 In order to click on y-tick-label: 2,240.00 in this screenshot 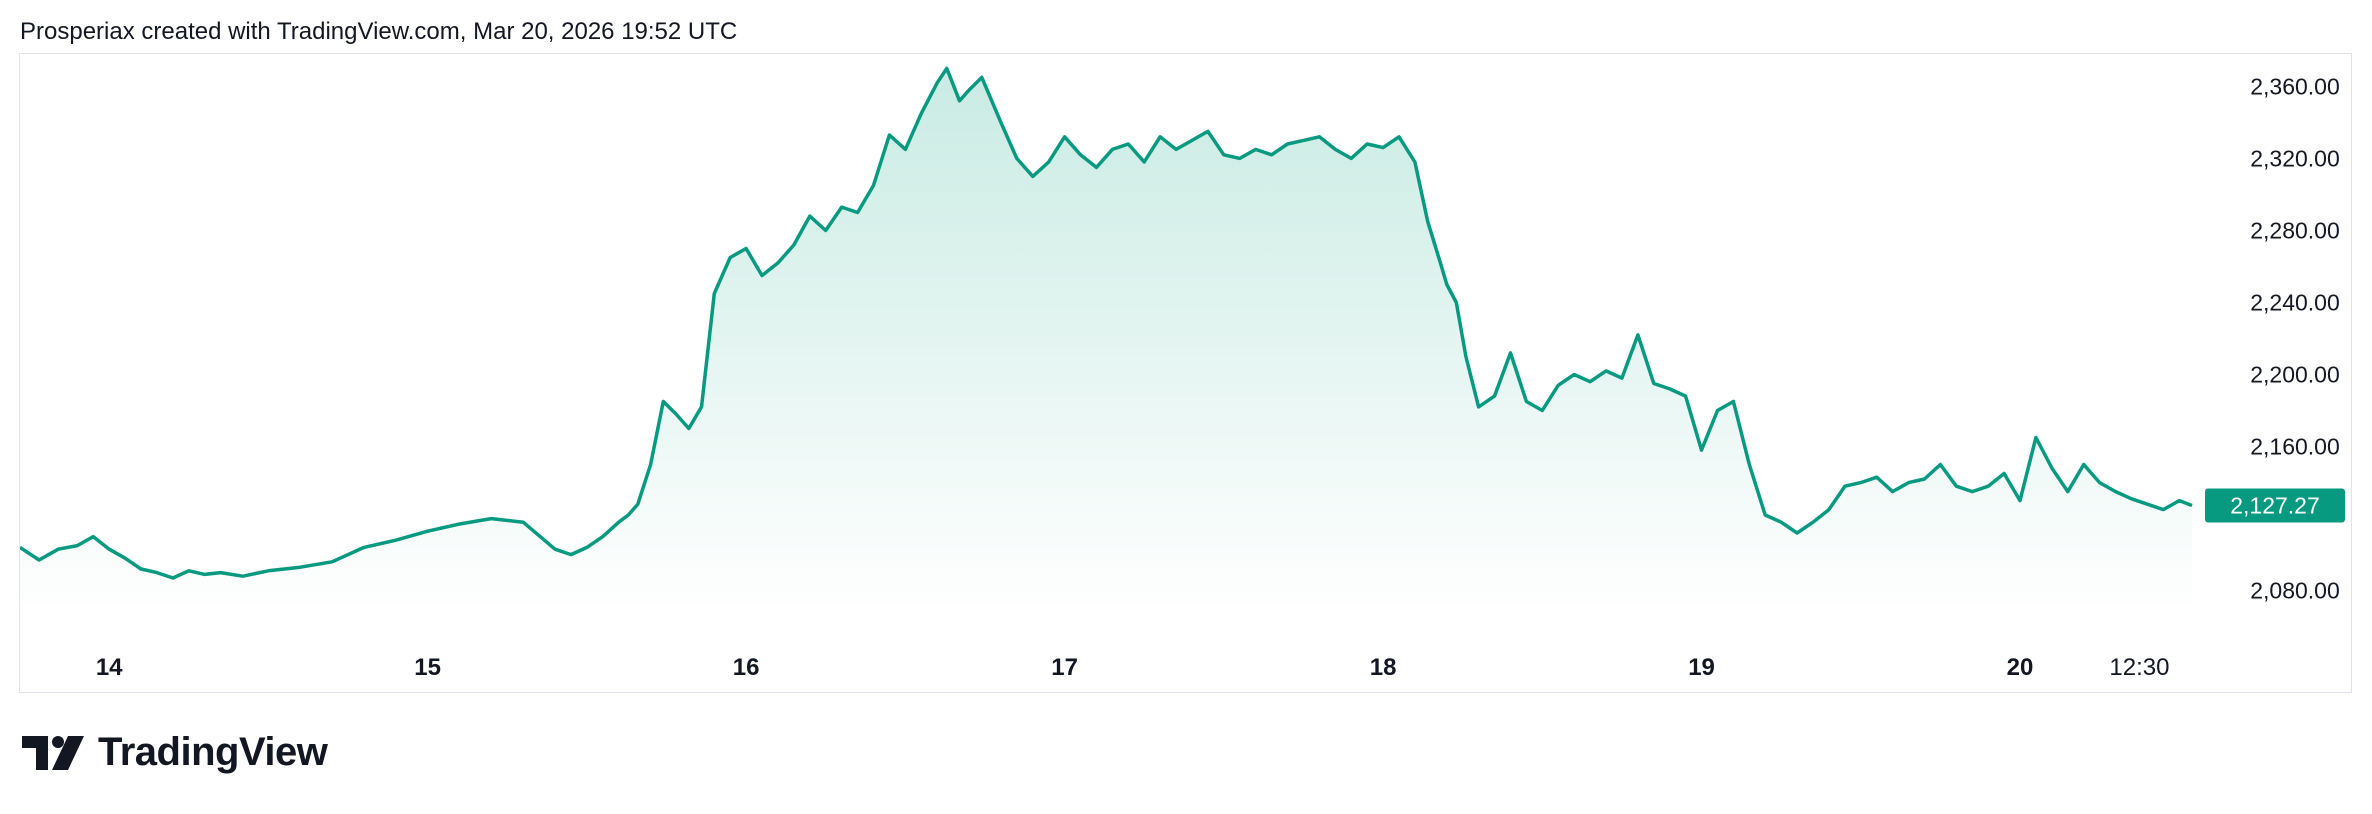, I will do `click(2295, 302)`.